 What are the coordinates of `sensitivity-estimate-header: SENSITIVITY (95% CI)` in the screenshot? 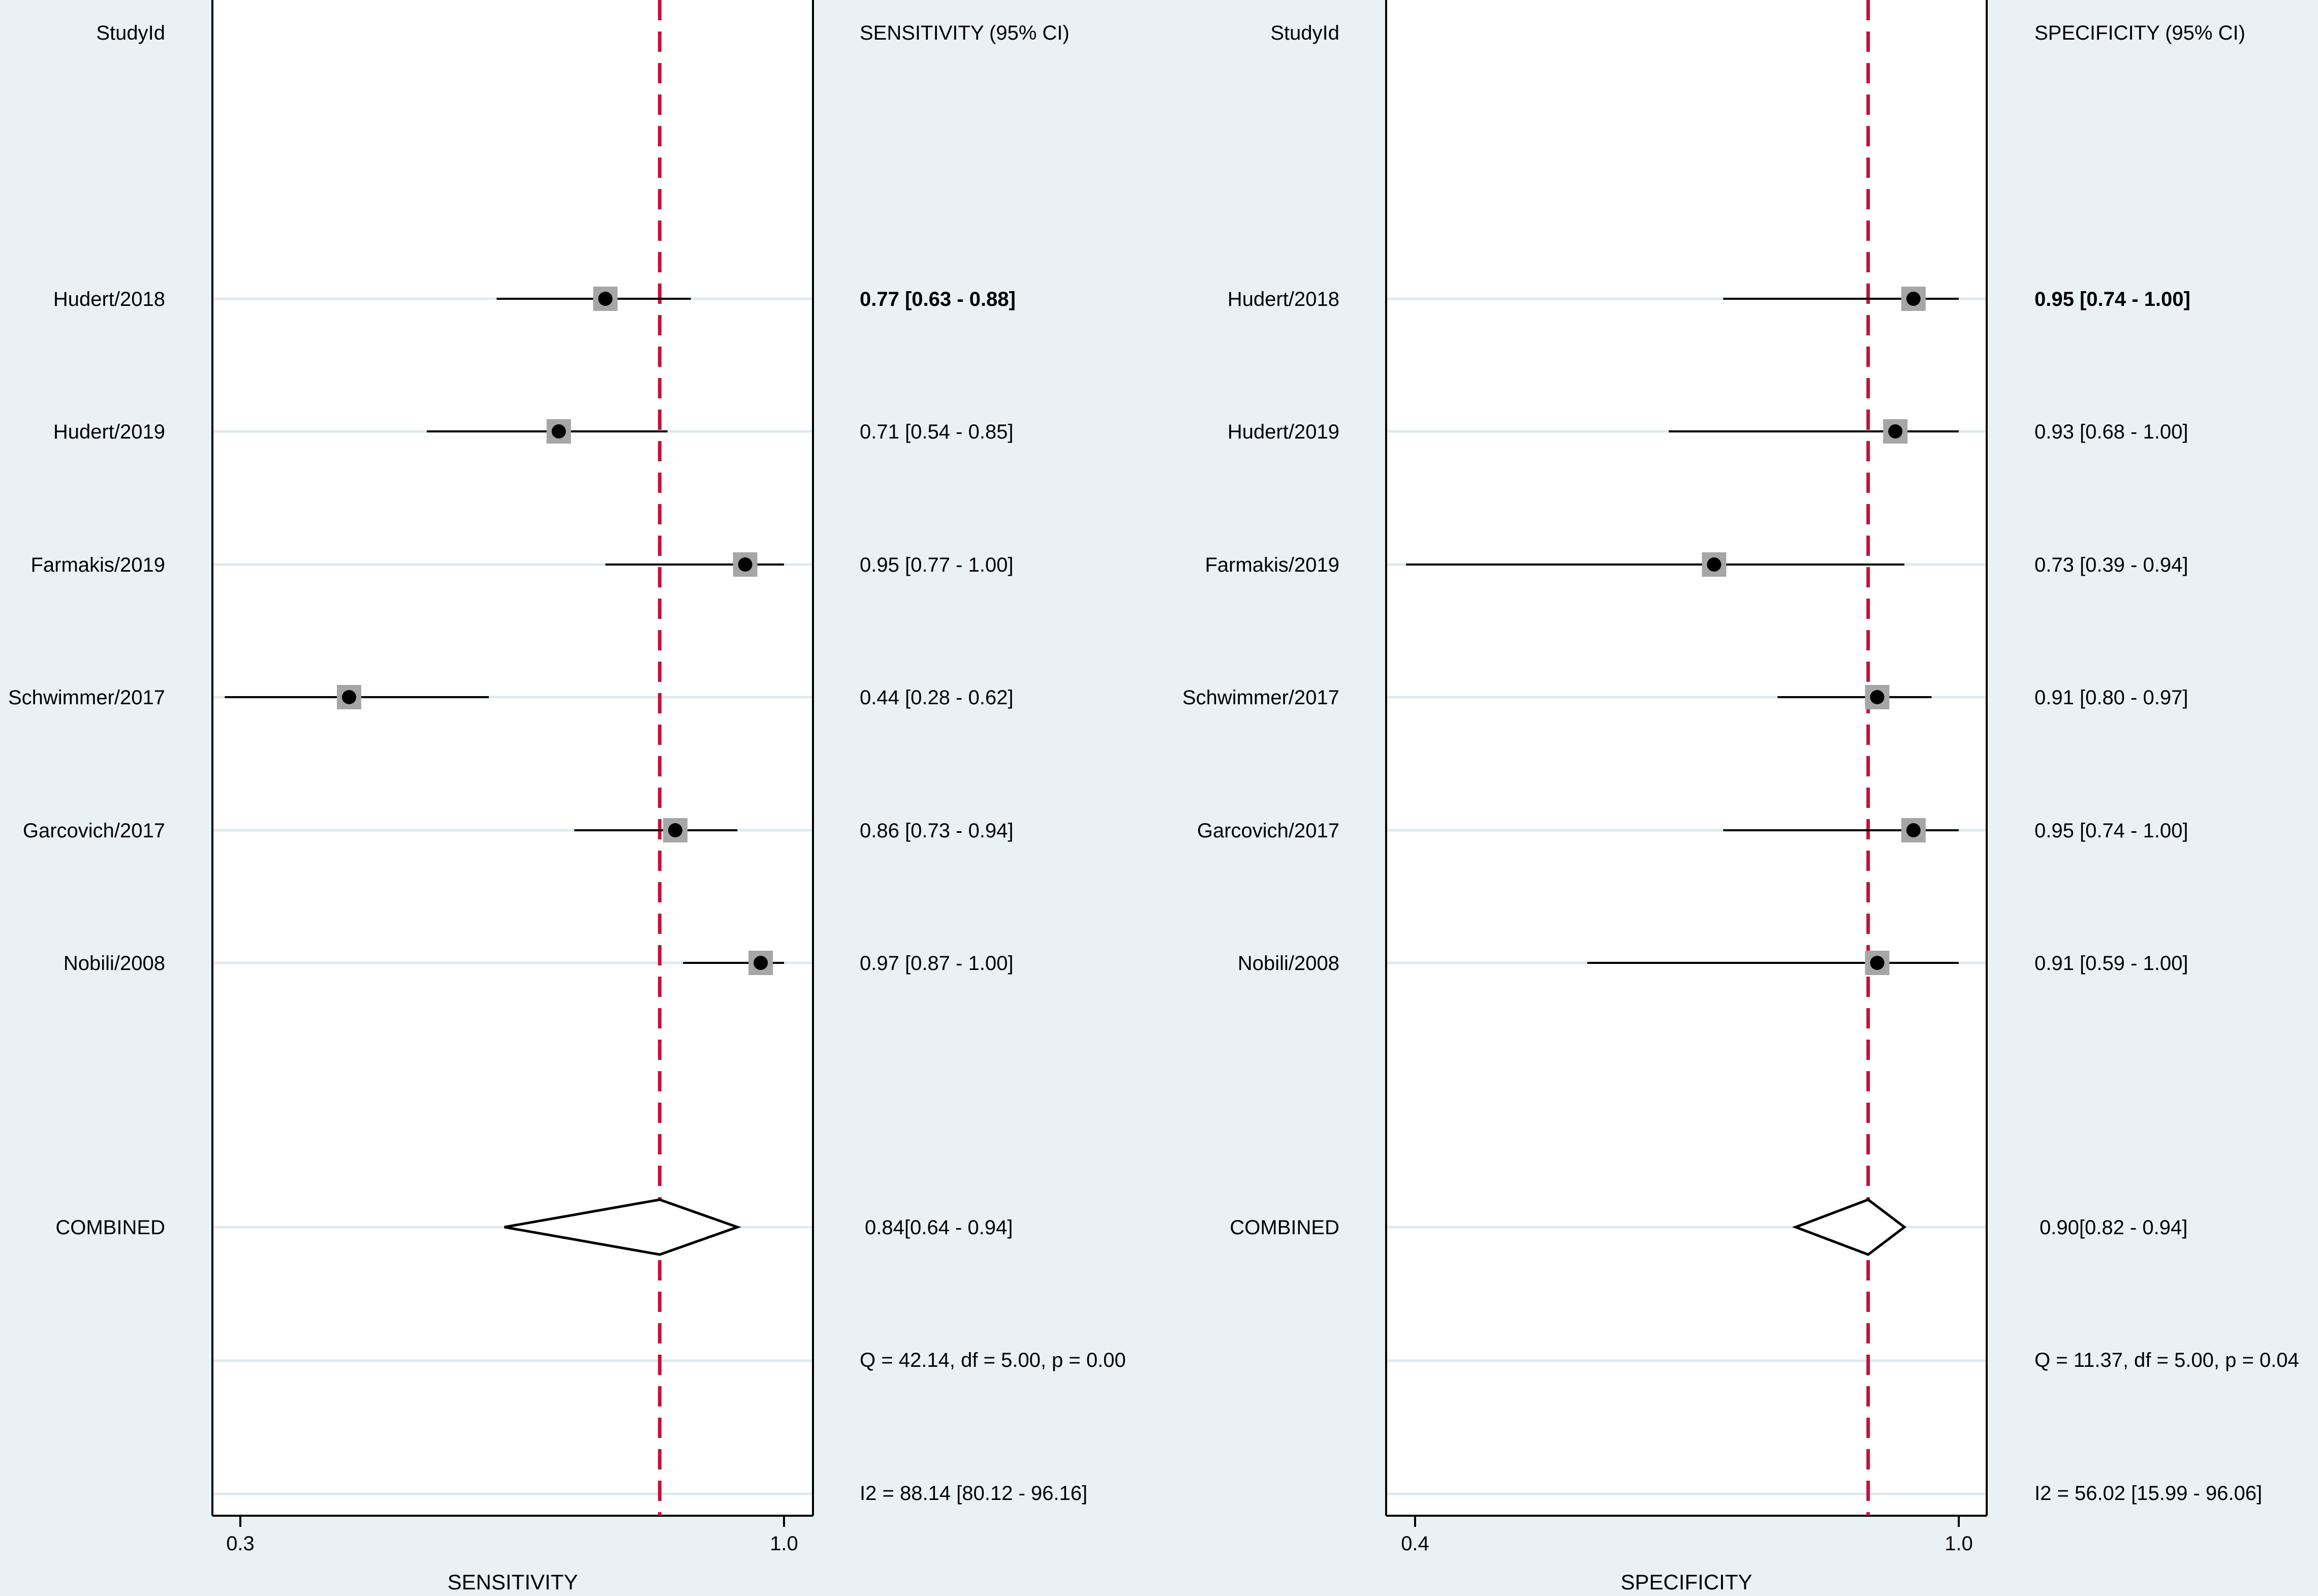 It's located at (965, 33).